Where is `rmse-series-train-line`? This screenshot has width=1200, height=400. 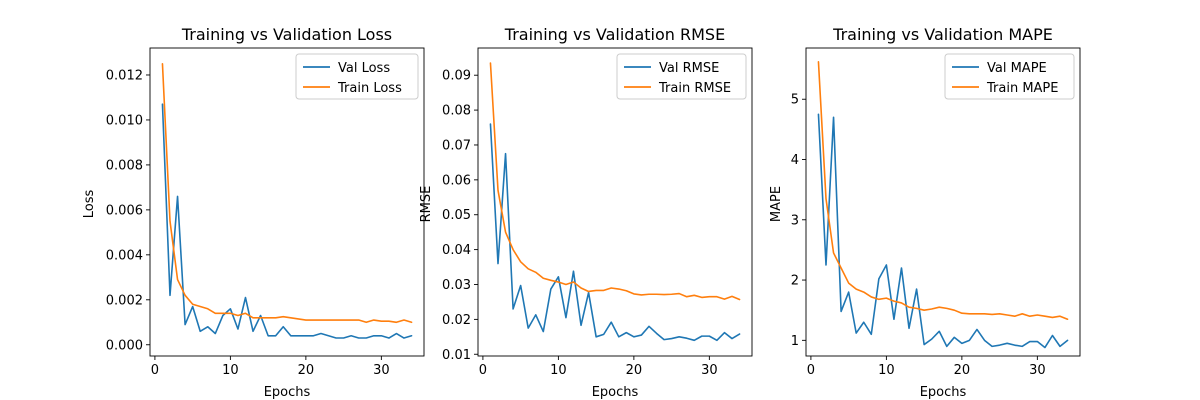 rmse-series-train-line is located at coordinates (615, 181).